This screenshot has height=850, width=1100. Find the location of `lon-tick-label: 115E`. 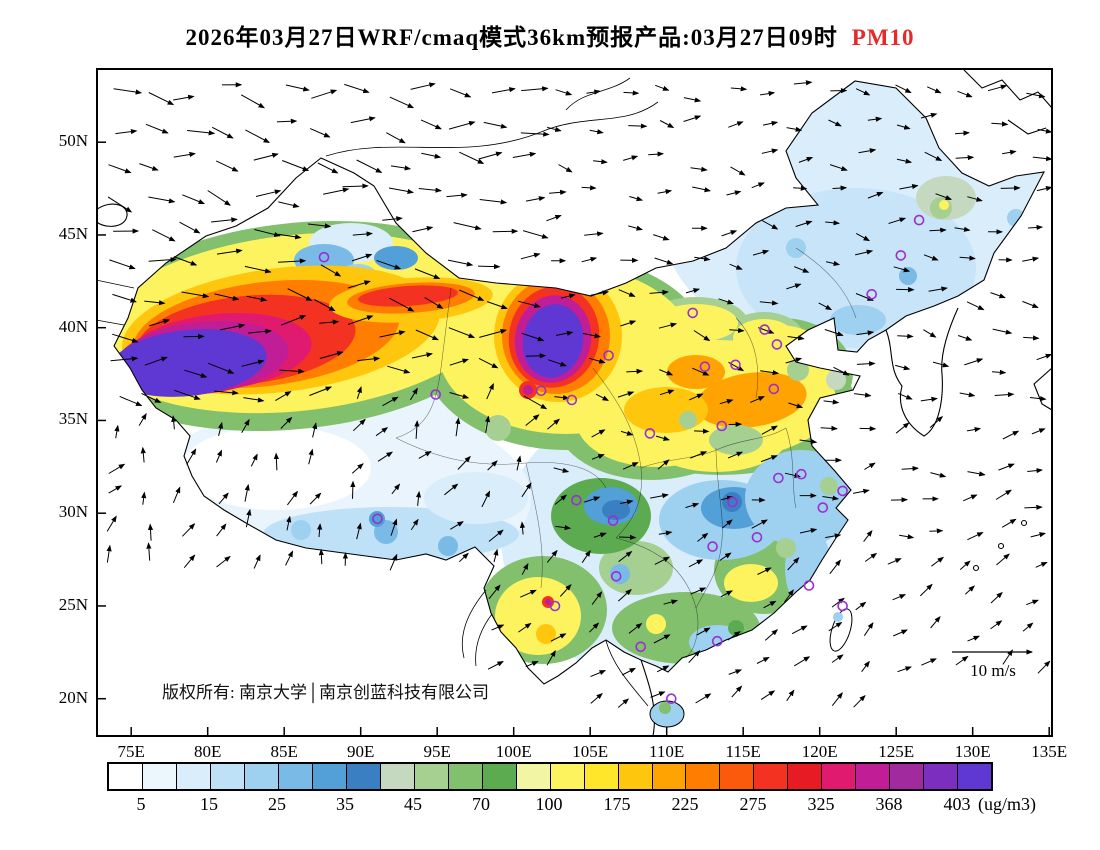

lon-tick-label: 115E is located at coordinates (743, 751).